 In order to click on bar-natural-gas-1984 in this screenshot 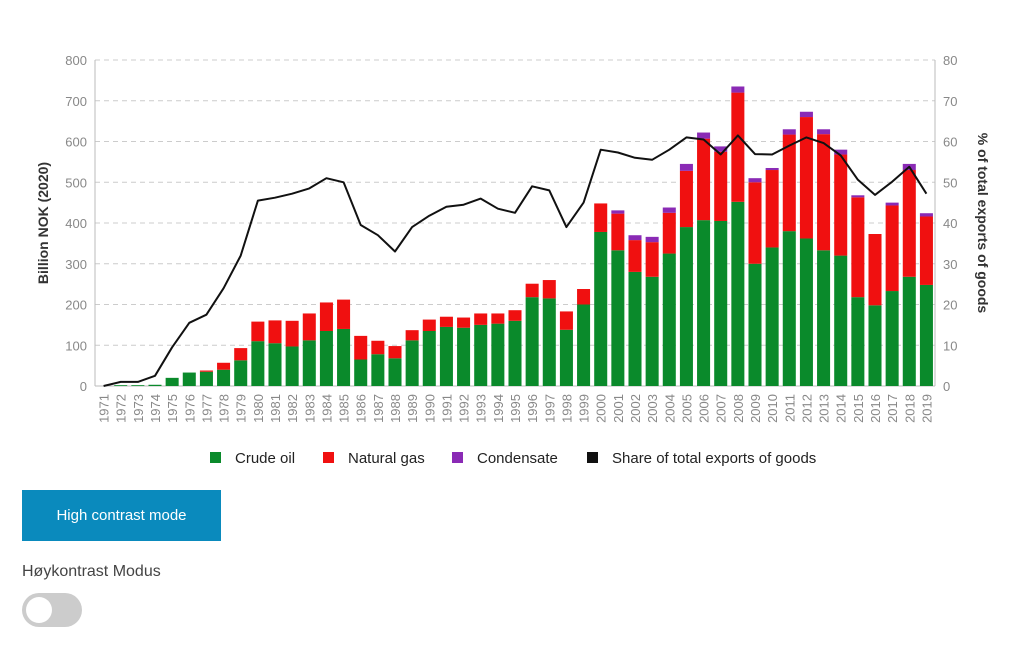, I will do `click(326, 316)`.